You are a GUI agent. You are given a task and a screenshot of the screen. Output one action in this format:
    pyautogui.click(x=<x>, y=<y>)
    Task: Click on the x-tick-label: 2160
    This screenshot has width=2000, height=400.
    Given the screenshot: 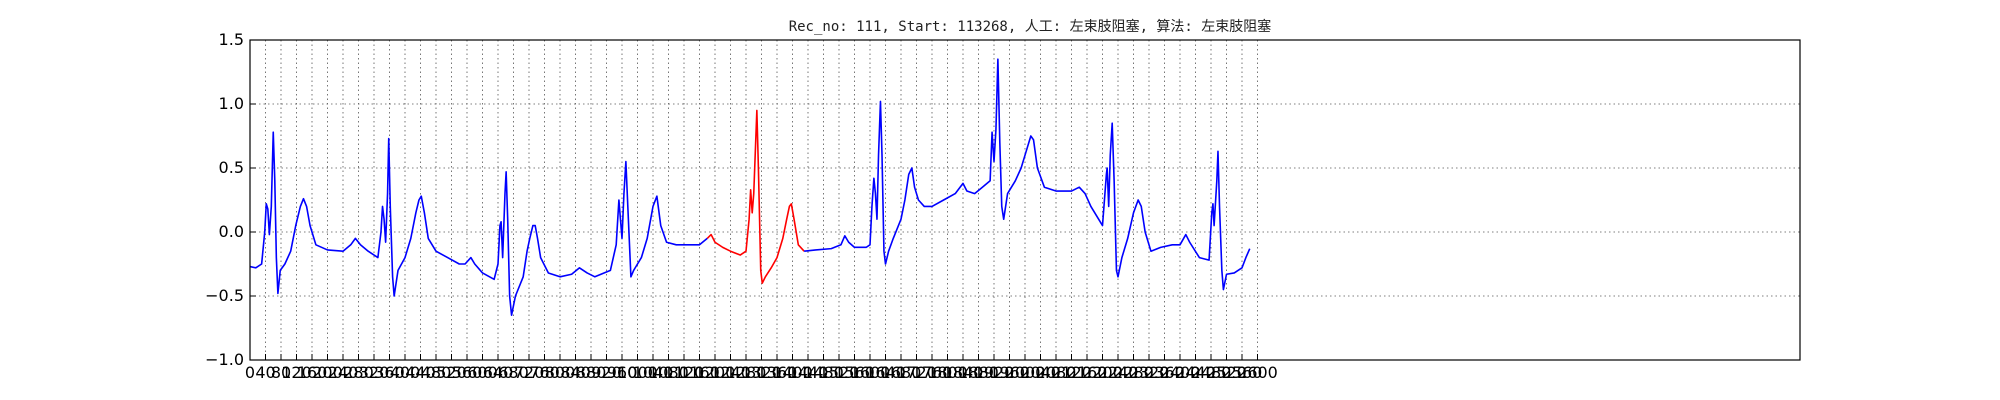 What is the action you would take?
    pyautogui.click(x=1087, y=372)
    